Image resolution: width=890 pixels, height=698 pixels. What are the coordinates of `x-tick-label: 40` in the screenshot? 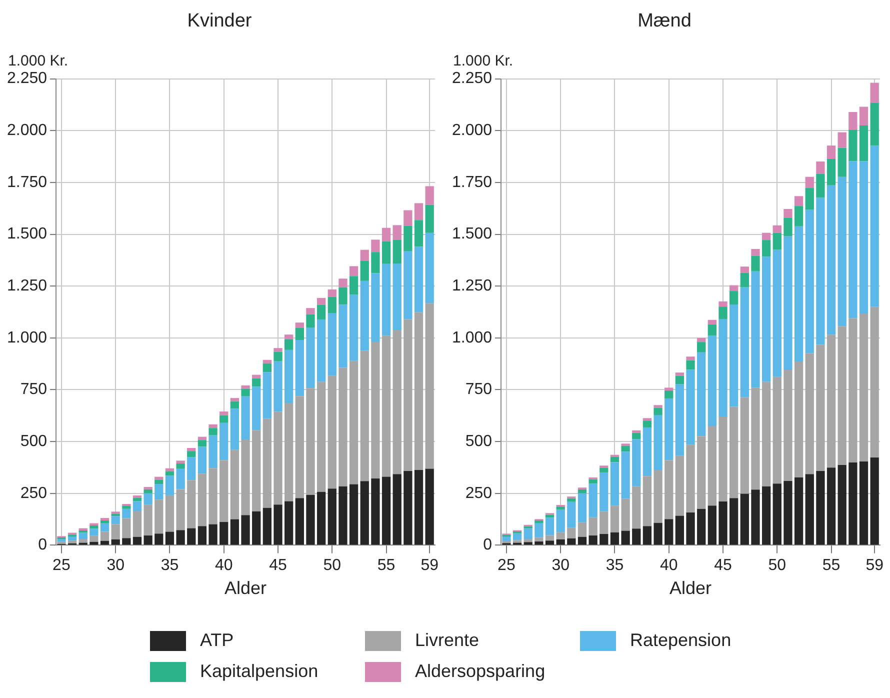 It's located at (669, 565).